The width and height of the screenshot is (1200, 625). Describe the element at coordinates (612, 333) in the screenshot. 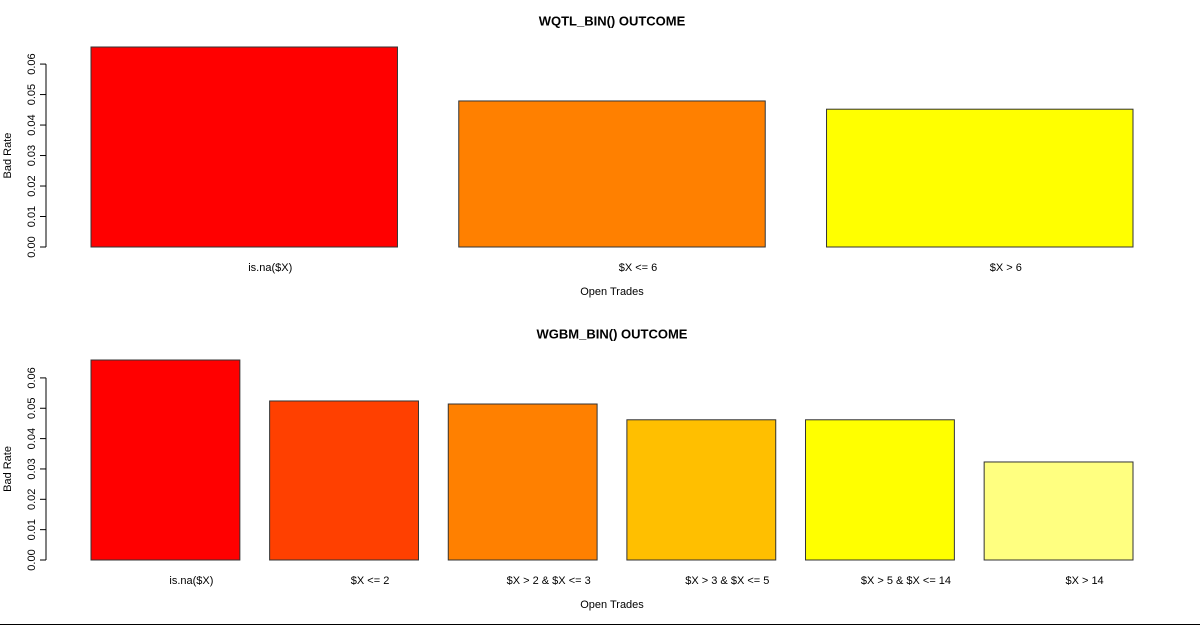

I see `chart-title: WGBM_BIN() OUTCOME` at that location.